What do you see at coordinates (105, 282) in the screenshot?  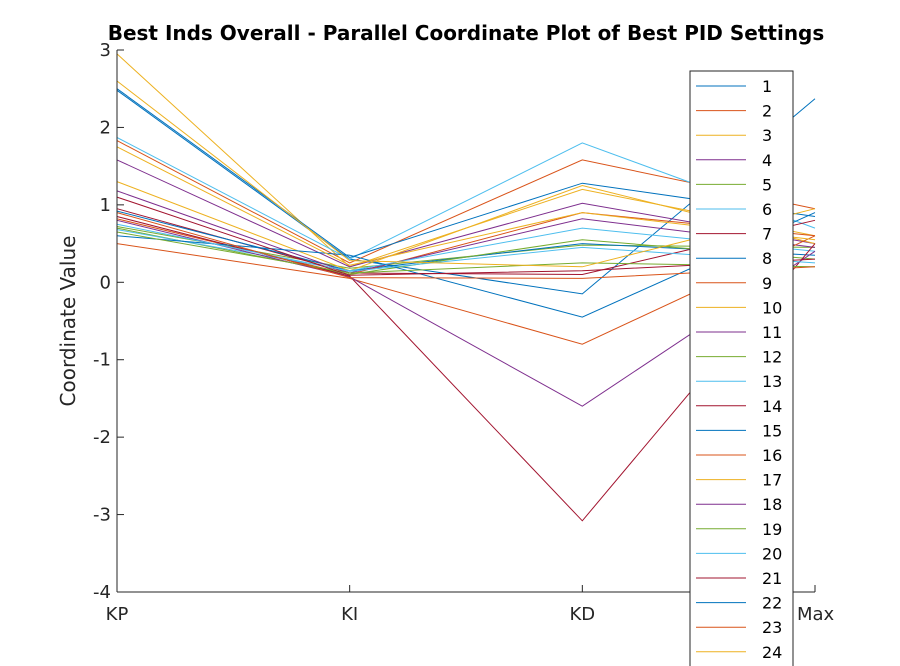 I see `y-tick-label: 0` at bounding box center [105, 282].